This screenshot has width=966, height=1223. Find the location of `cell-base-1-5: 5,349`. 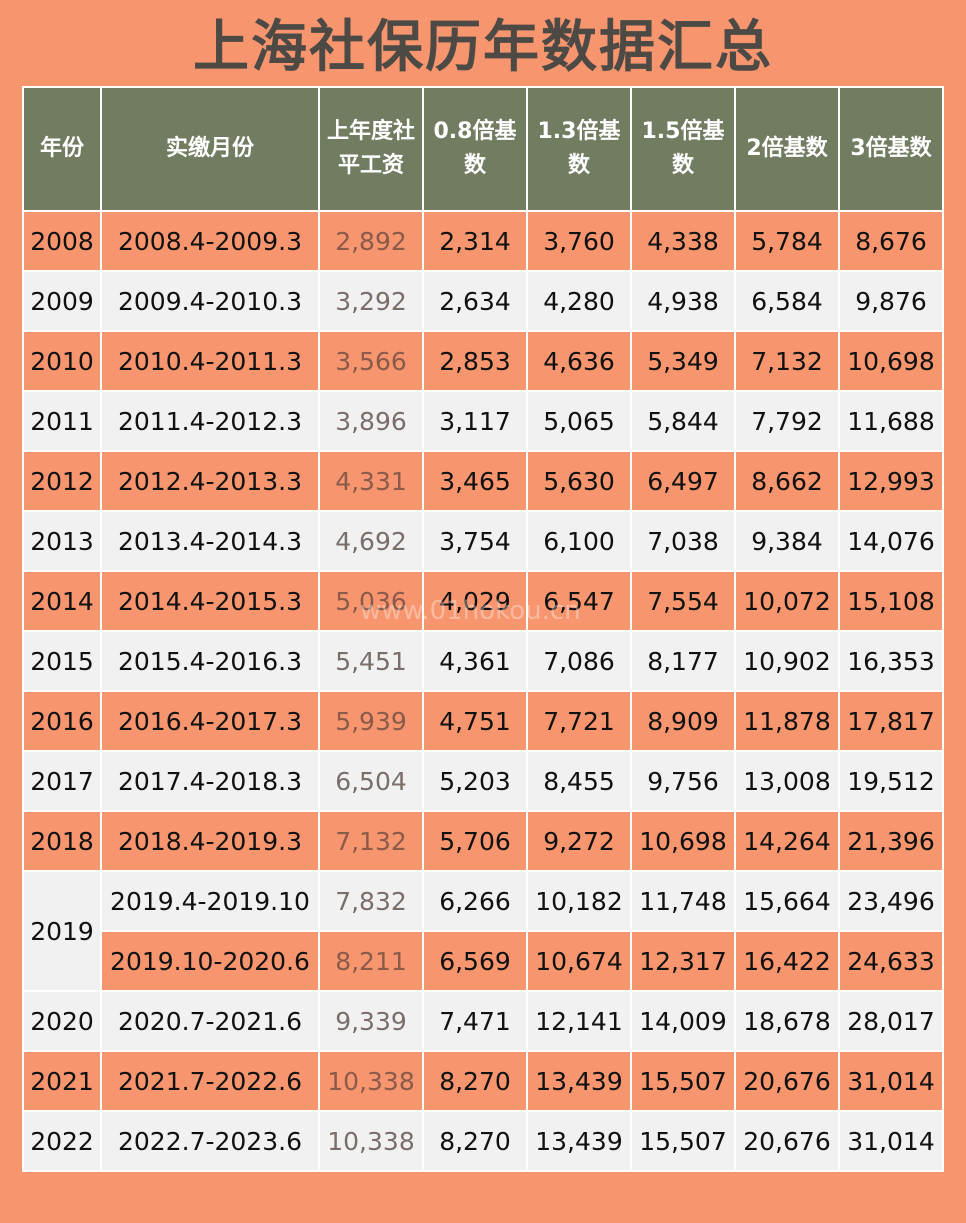

cell-base-1-5: 5,349 is located at coordinates (683, 361).